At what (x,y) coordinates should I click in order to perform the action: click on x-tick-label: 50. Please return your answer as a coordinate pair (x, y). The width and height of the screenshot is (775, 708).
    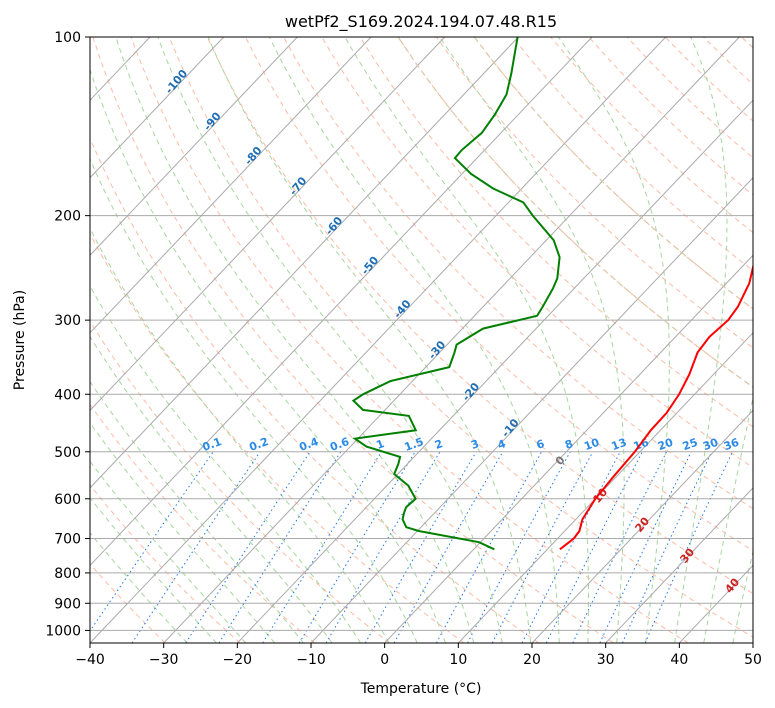
    Looking at the image, I should click on (753, 660).